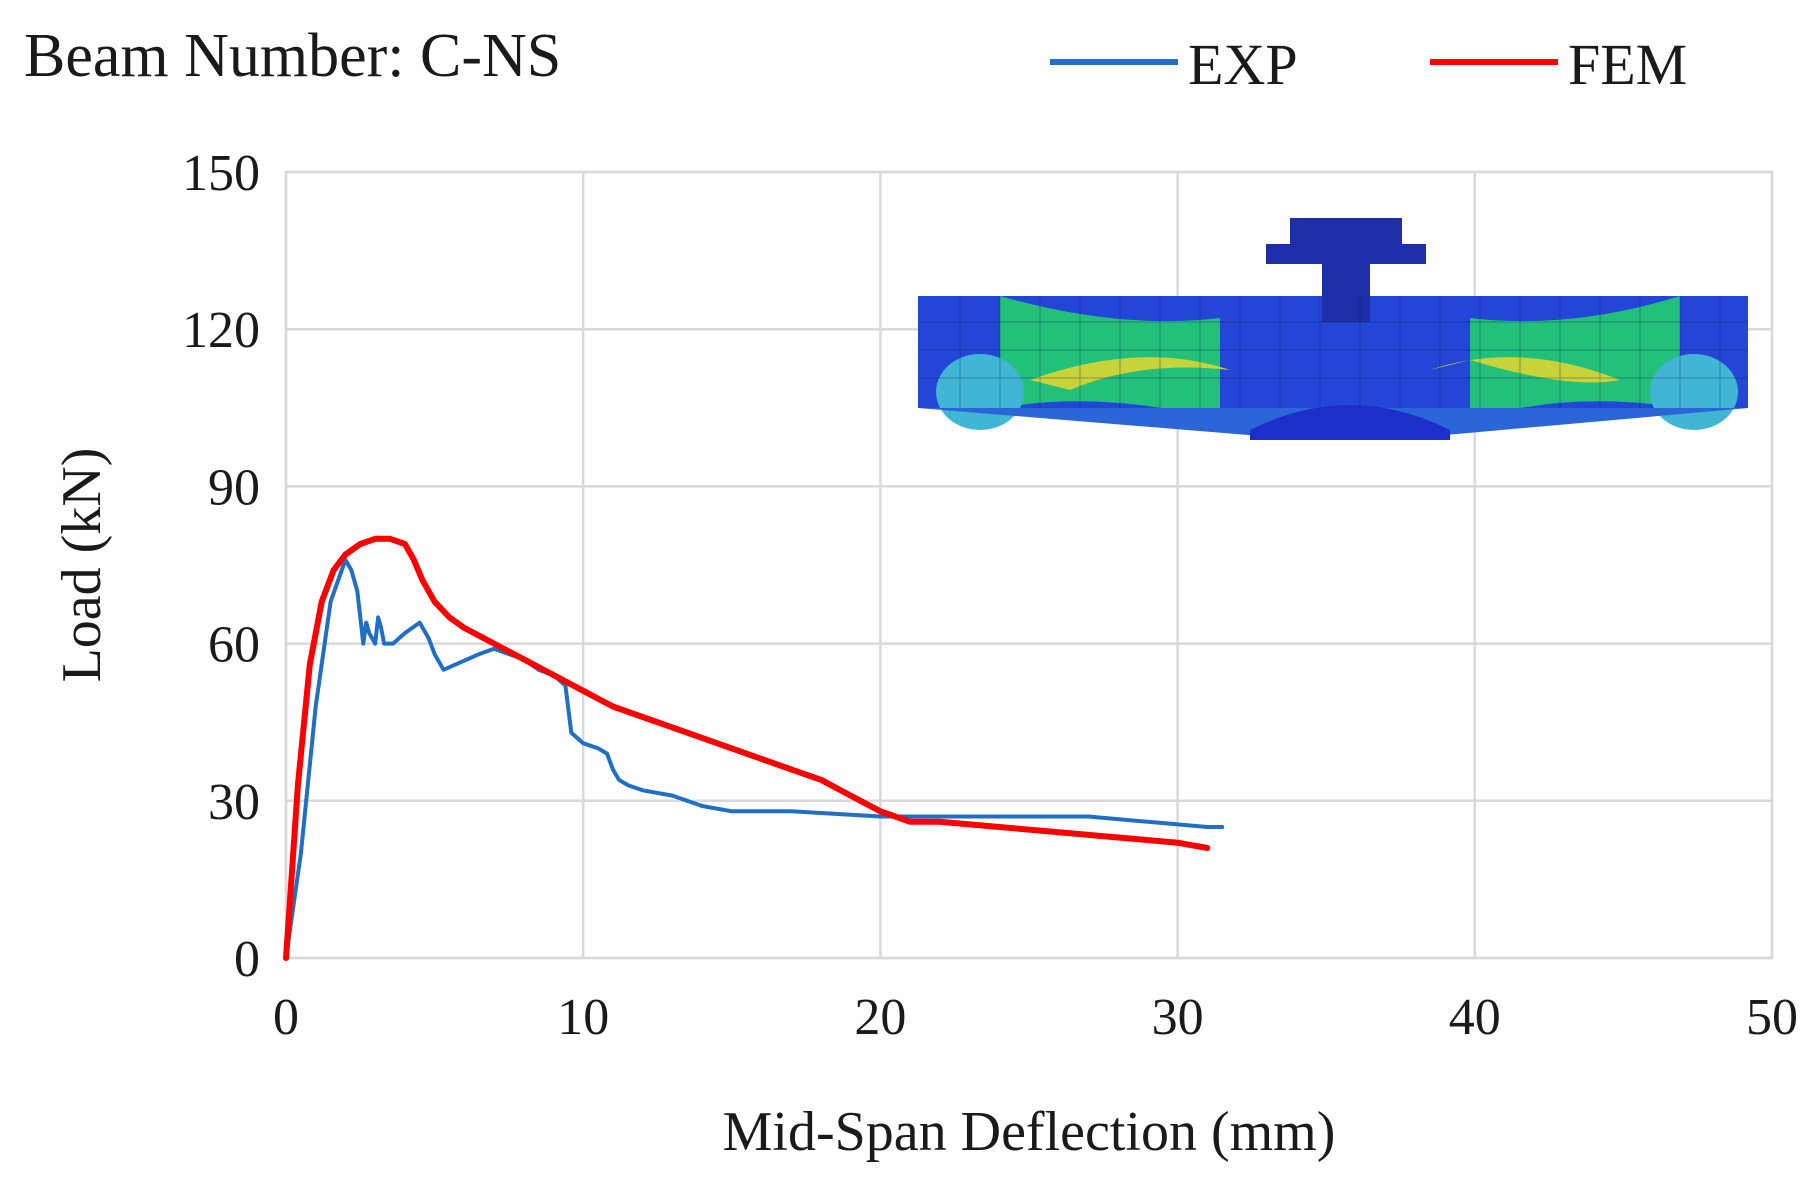 The height and width of the screenshot is (1184, 1816). I want to click on chart-title: Beam Number: C-NS, so click(292, 56).